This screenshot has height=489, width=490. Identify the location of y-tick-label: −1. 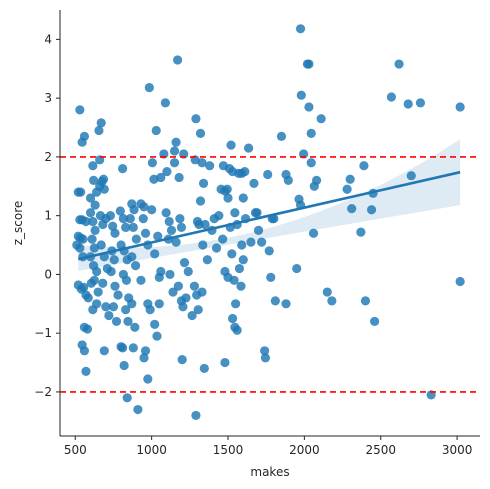
(43, 333).